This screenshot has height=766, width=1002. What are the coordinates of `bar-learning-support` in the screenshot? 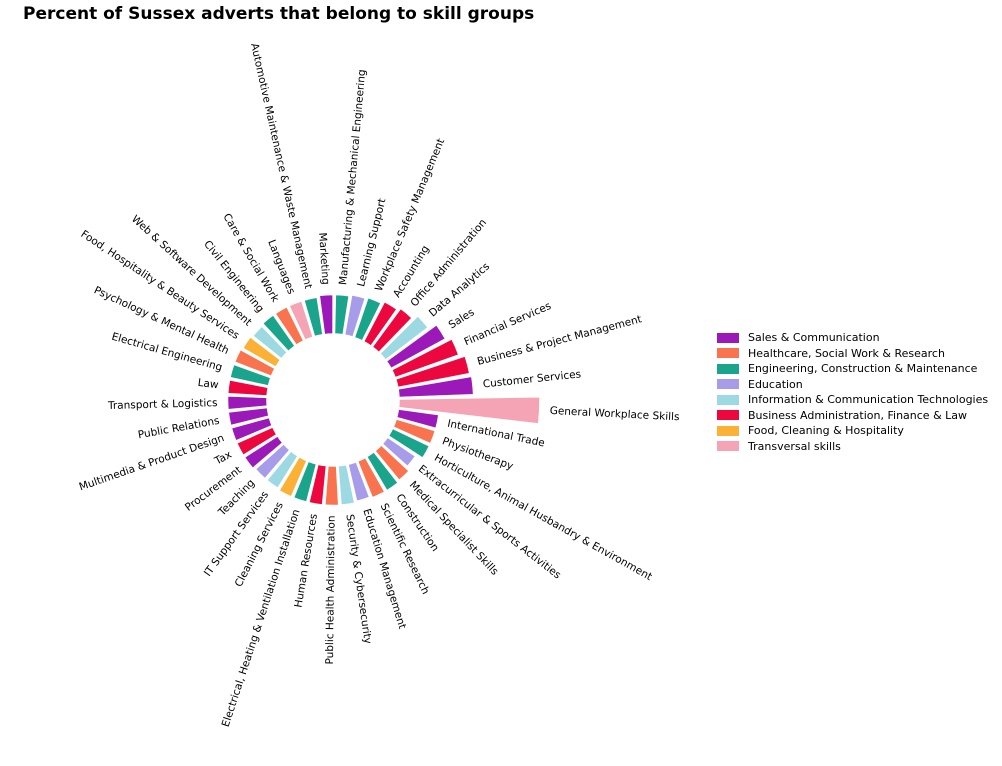 It's located at (355, 316).